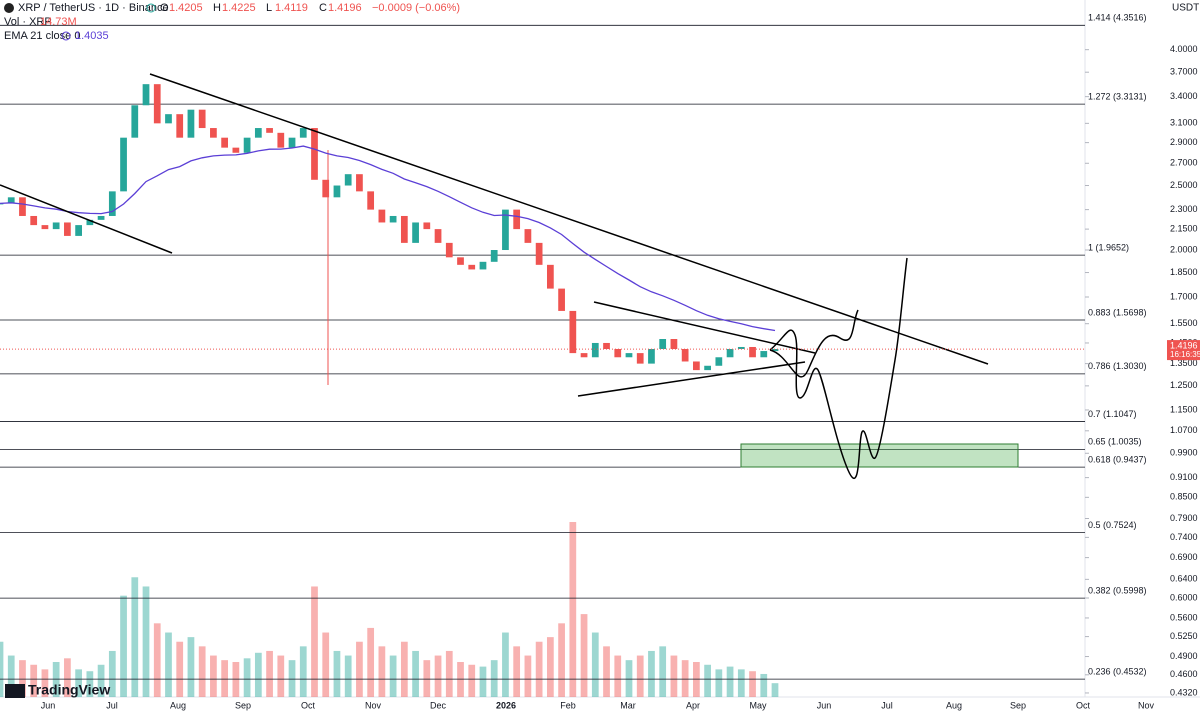  I want to click on y-tick-label: 0.7900, so click(1184, 518).